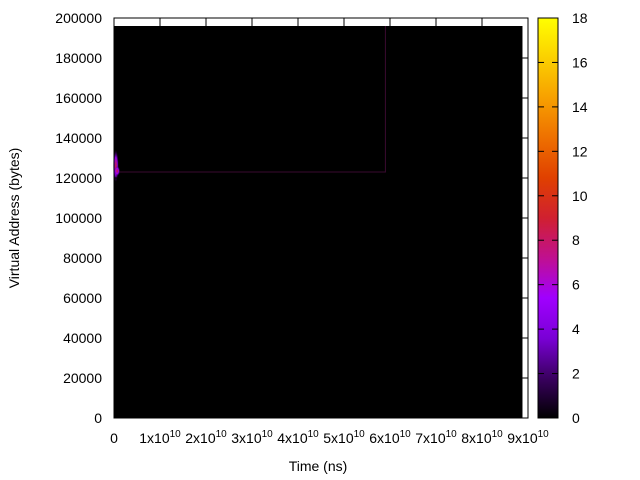  I want to click on y-tick-label: 120000, so click(78, 178).